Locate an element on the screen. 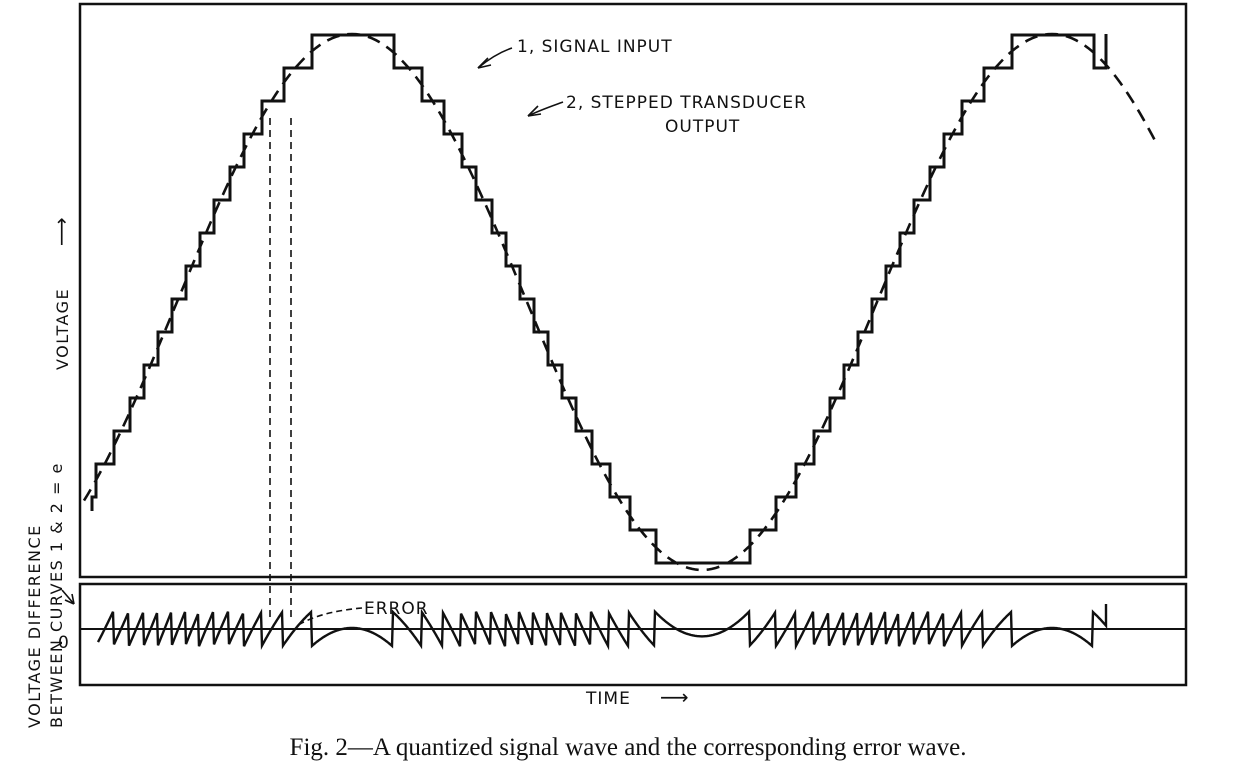 The height and width of the screenshot is (782, 1256). error-panel-frame is located at coordinates (633, 634).